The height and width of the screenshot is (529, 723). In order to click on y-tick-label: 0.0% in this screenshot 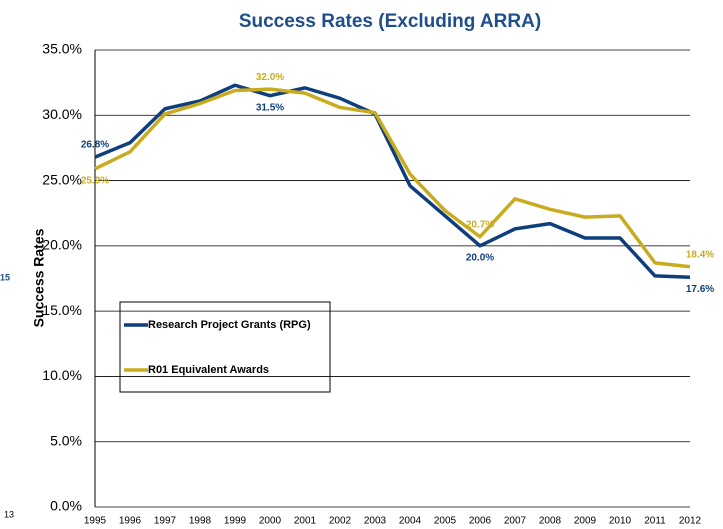, I will do `click(66, 506)`.